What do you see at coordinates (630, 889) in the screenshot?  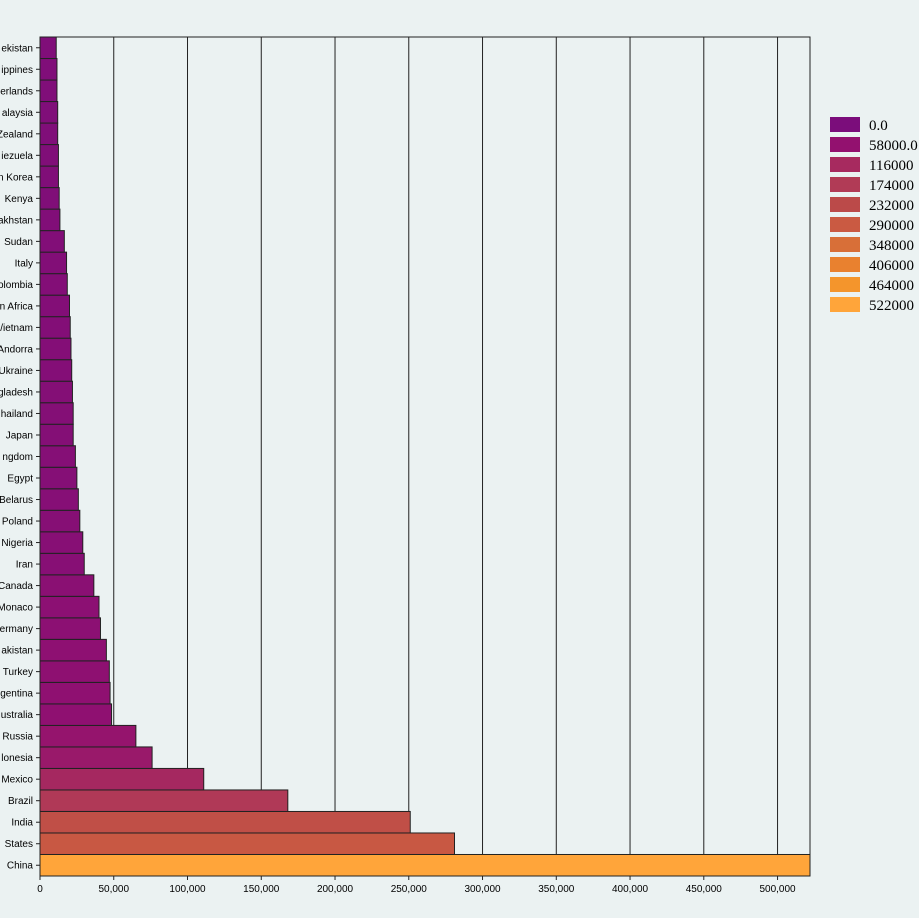 I see `x-tick-label: 400,000` at bounding box center [630, 889].